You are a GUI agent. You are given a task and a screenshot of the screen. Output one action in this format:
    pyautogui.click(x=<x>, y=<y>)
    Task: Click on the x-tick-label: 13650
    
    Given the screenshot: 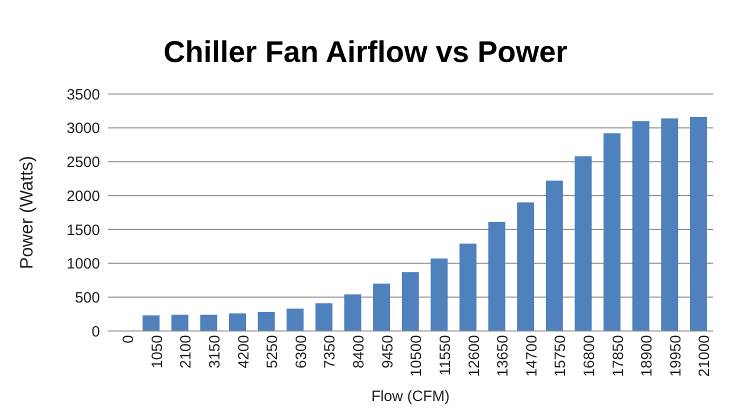 What is the action you would take?
    pyautogui.click(x=503, y=356)
    